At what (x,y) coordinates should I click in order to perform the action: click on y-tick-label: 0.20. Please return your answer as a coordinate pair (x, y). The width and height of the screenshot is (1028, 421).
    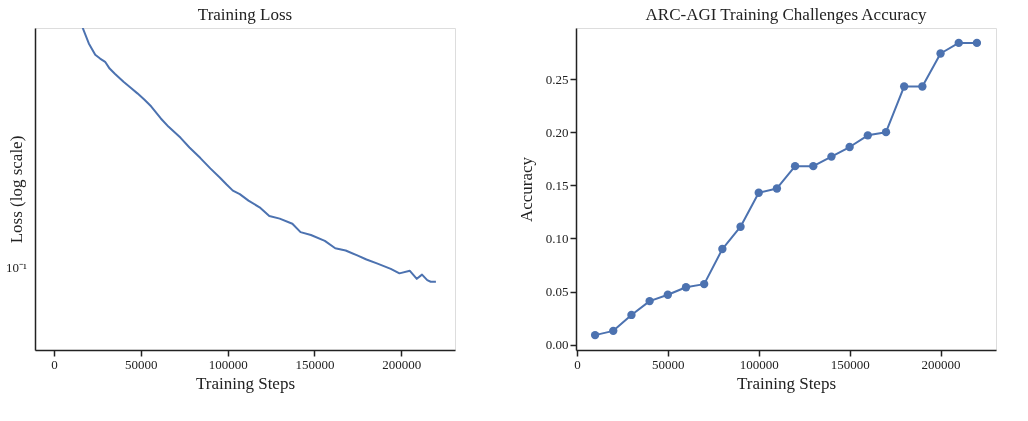
    Looking at the image, I should click on (557, 132).